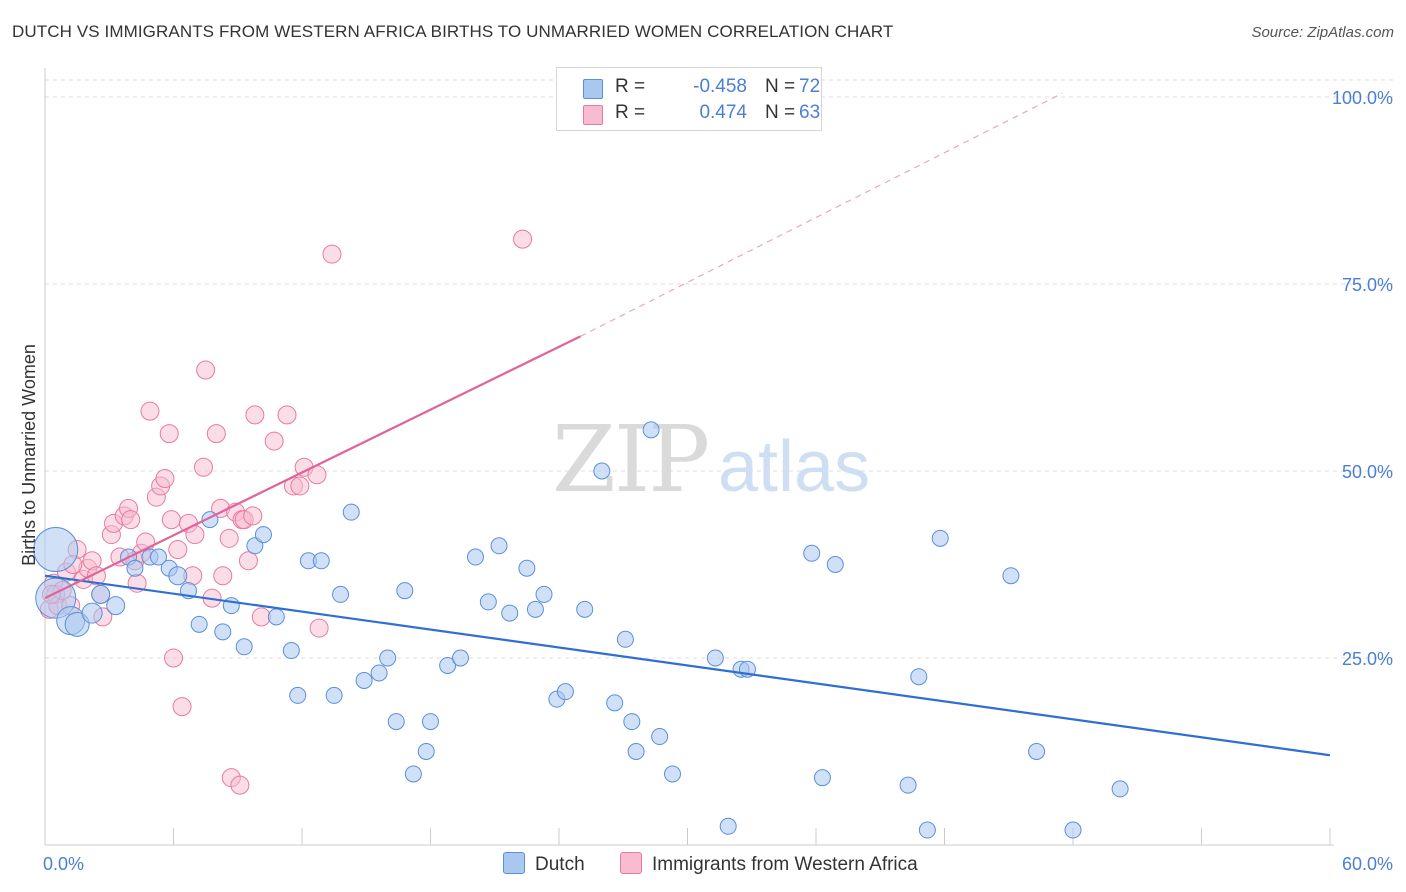  I want to click on x-tick-label-max: 60.0%, so click(1367, 864).